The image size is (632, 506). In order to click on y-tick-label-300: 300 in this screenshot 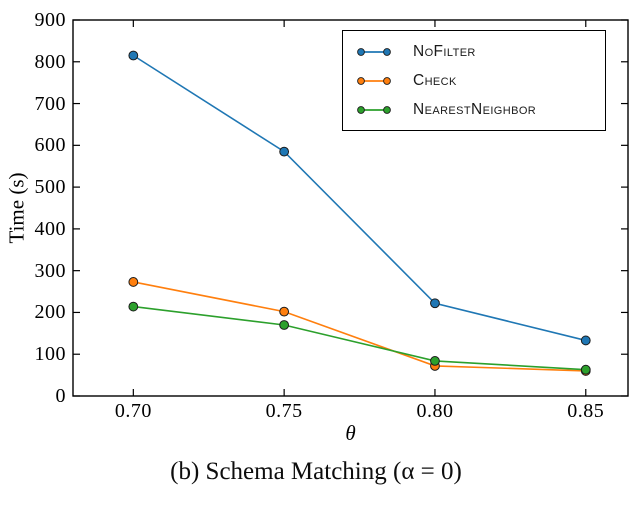, I will do `click(50, 270)`.